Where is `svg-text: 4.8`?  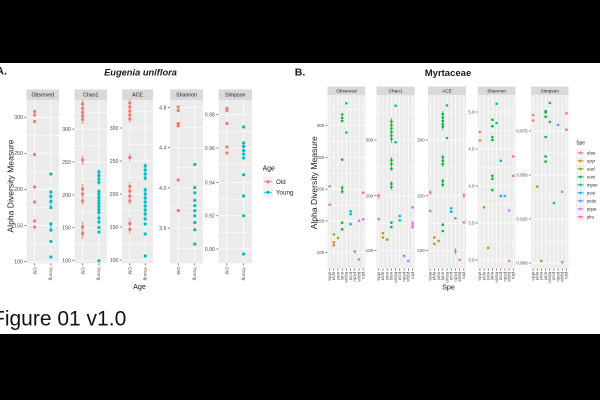 svg-text: 4.8 is located at coordinates (162, 108).